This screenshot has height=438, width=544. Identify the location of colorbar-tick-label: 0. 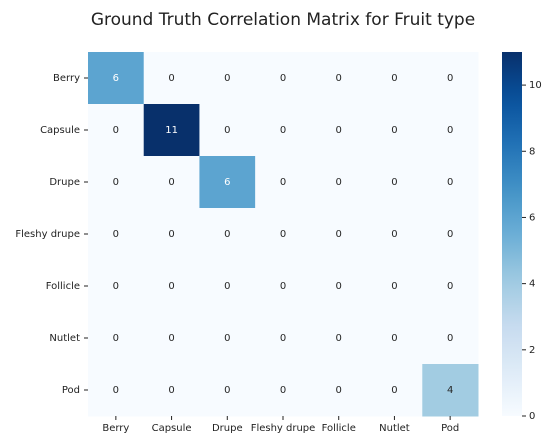
(532, 416).